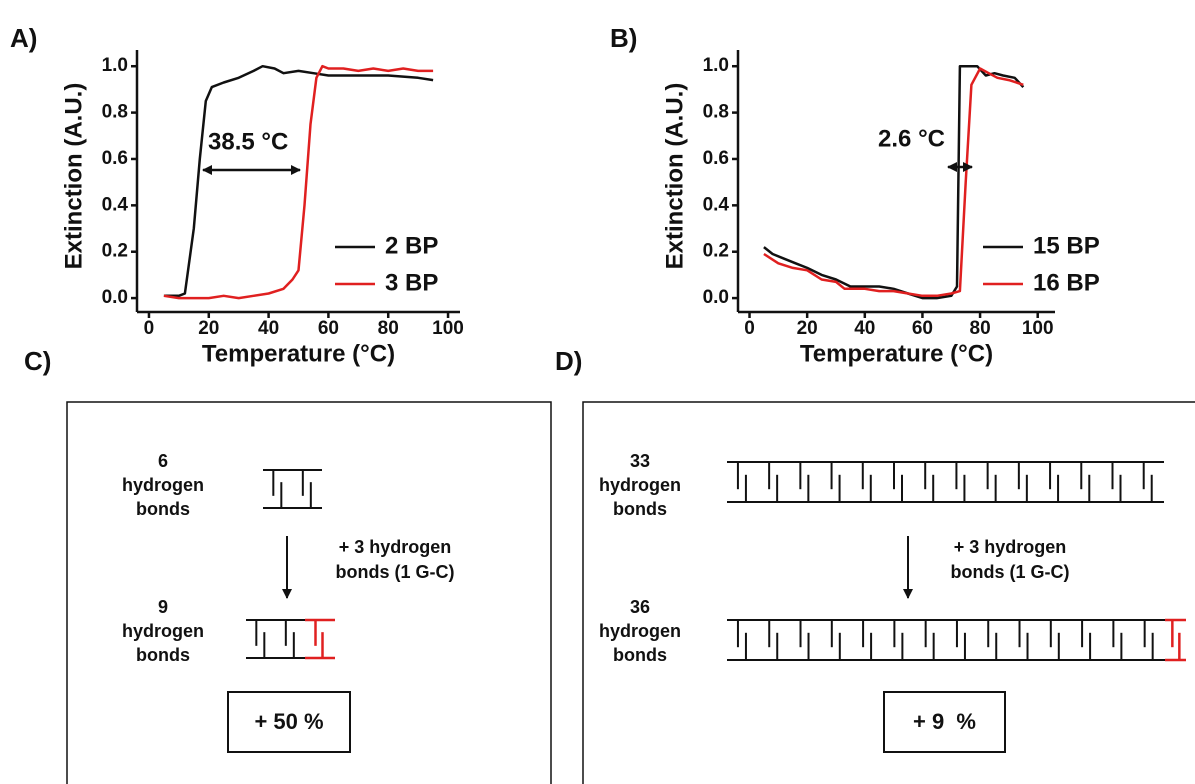  Describe the element at coordinates (411, 245) in the screenshot. I see `legend-label: 2 BP` at that location.